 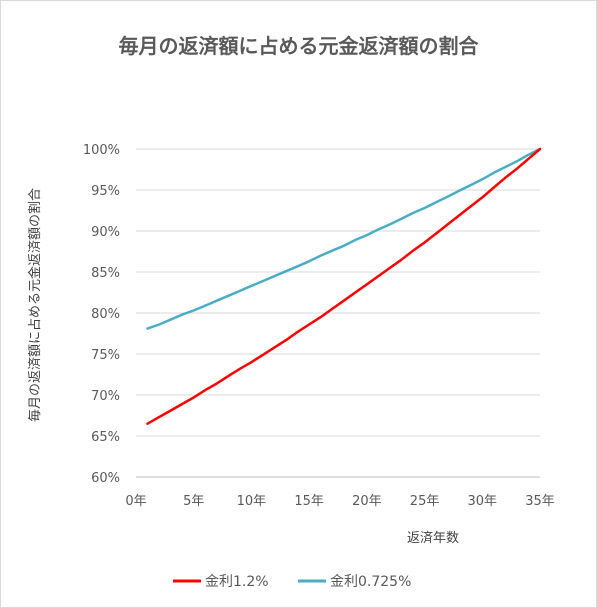 What do you see at coordinates (105, 191) in the screenshot?
I see `y-tick-label: 95%` at bounding box center [105, 191].